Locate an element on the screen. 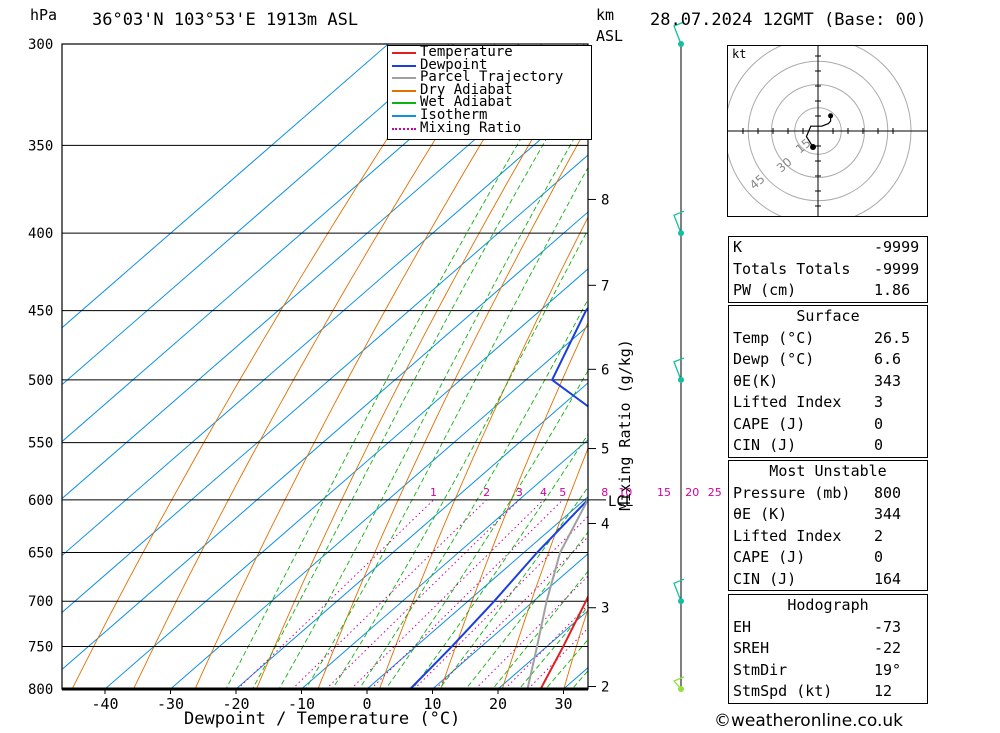 This screenshot has width=1000, height=733. pressure-tick-label: 550 is located at coordinates (40, 444).